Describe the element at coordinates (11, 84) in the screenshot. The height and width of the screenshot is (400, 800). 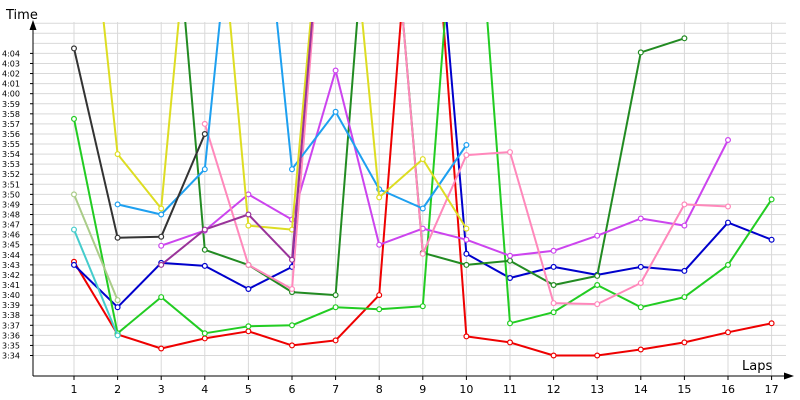
I see `y-tick-label: 4:01` at that location.